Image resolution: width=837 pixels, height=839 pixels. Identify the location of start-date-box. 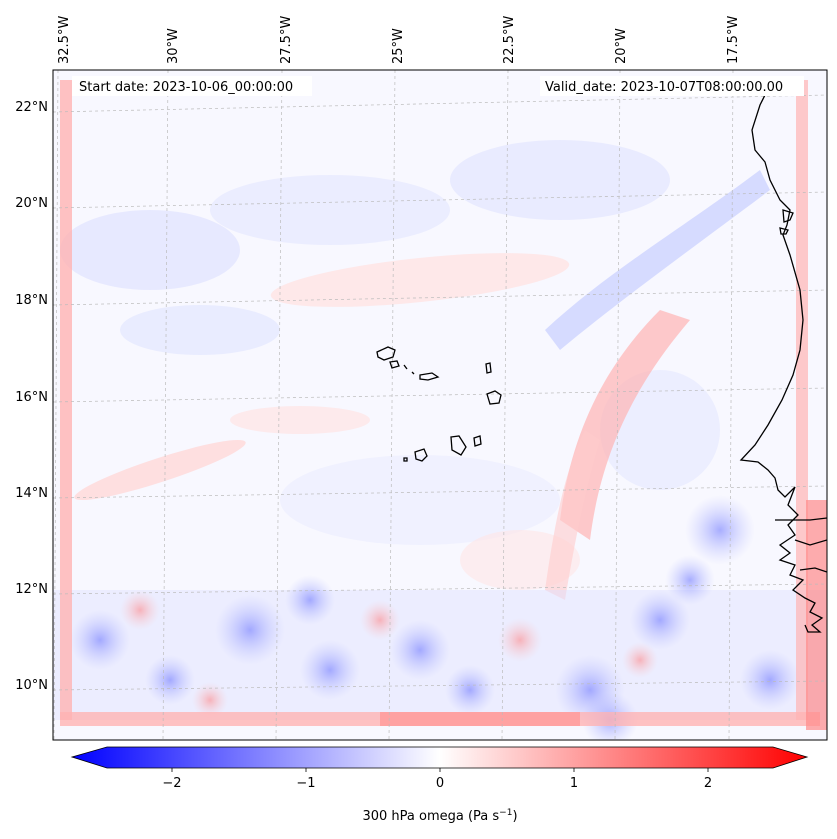
(192, 86).